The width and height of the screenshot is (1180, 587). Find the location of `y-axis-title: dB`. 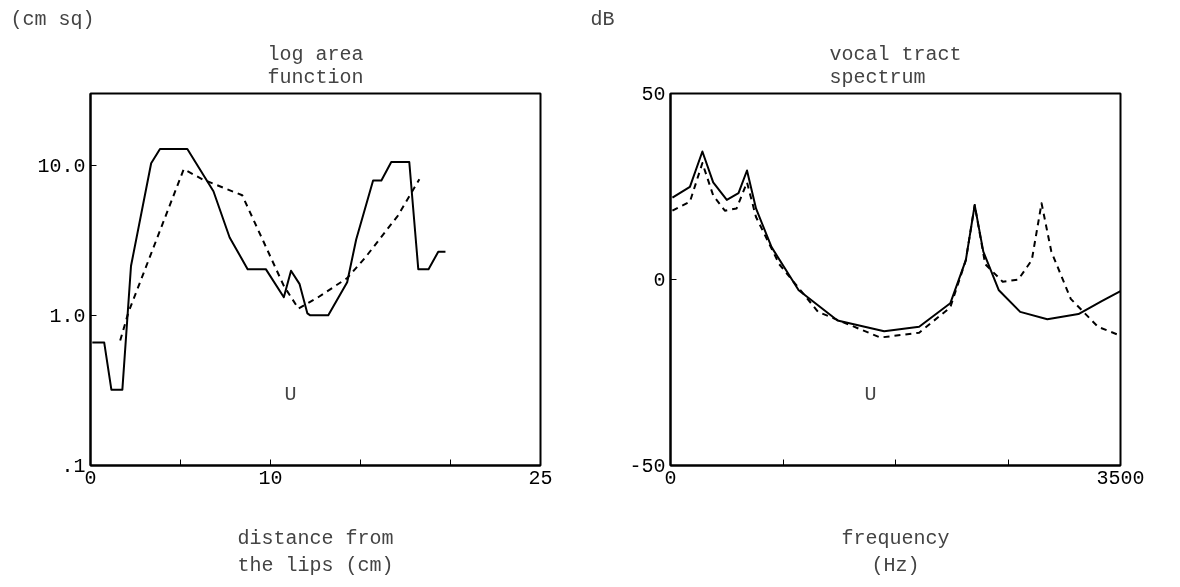

y-axis-title: dB is located at coordinates (602, 19).